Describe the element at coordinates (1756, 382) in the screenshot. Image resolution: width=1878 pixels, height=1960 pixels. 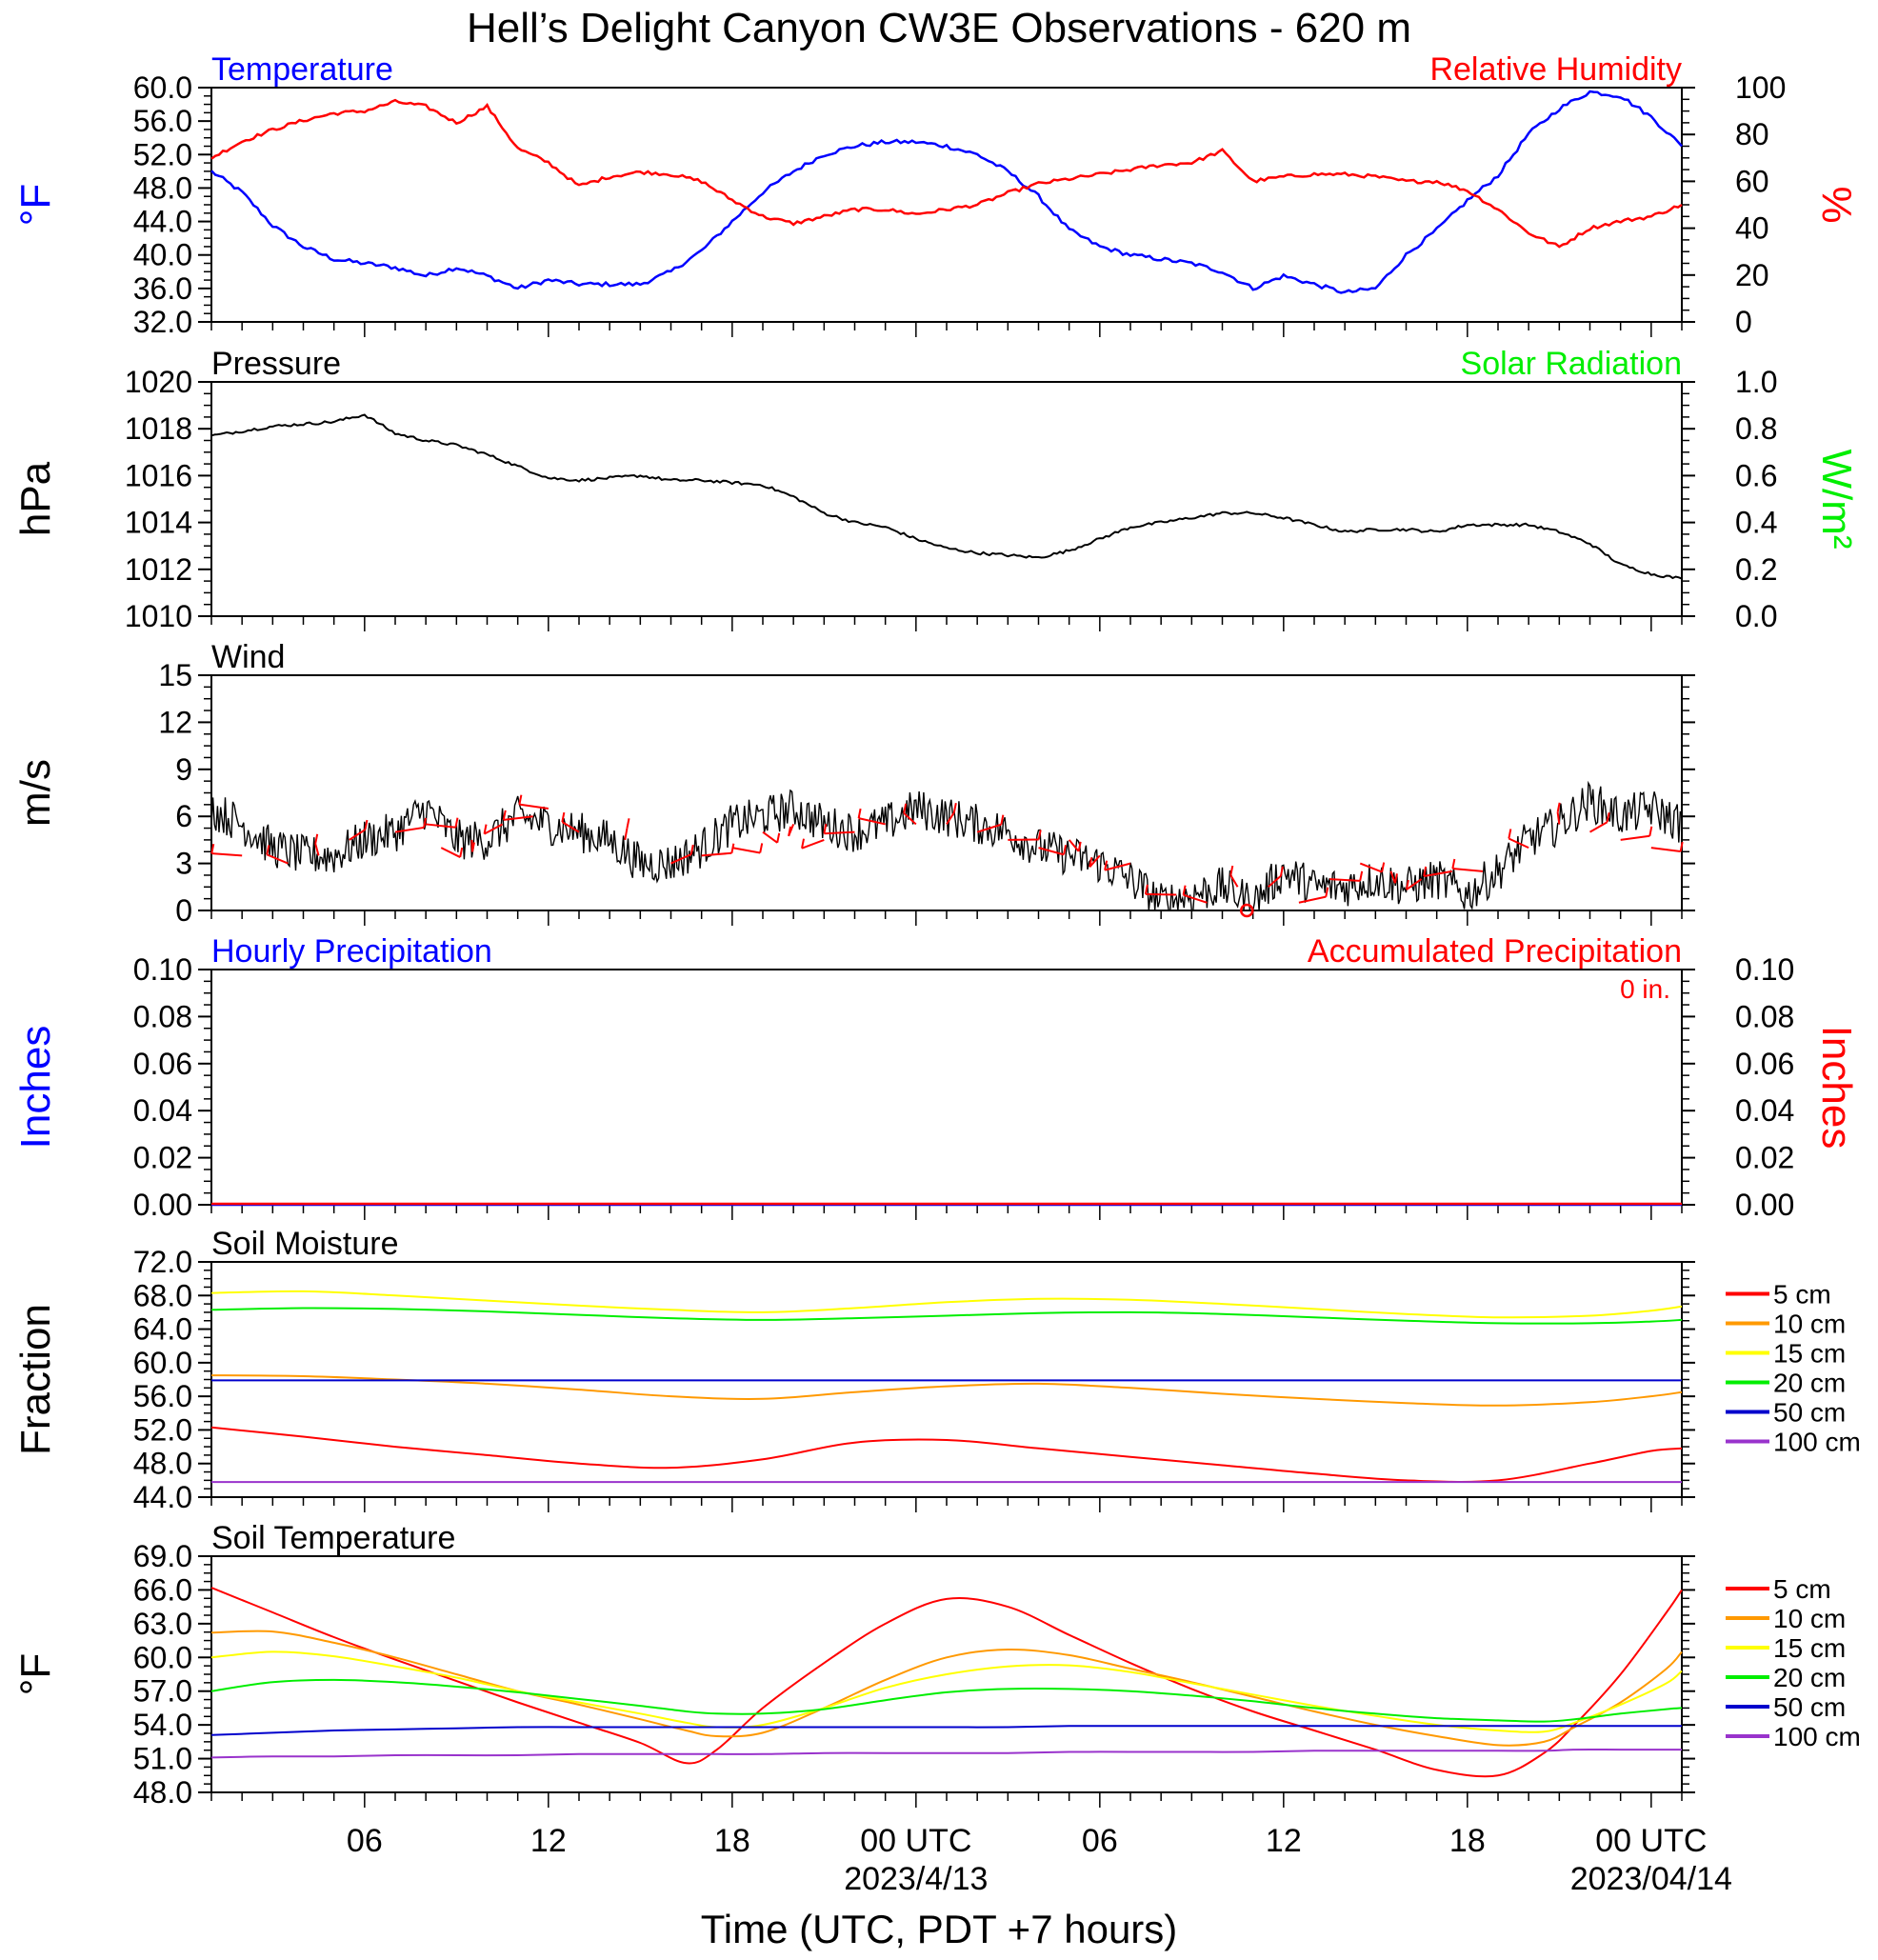
I see `y-tick-label-right: 1.0` at that location.